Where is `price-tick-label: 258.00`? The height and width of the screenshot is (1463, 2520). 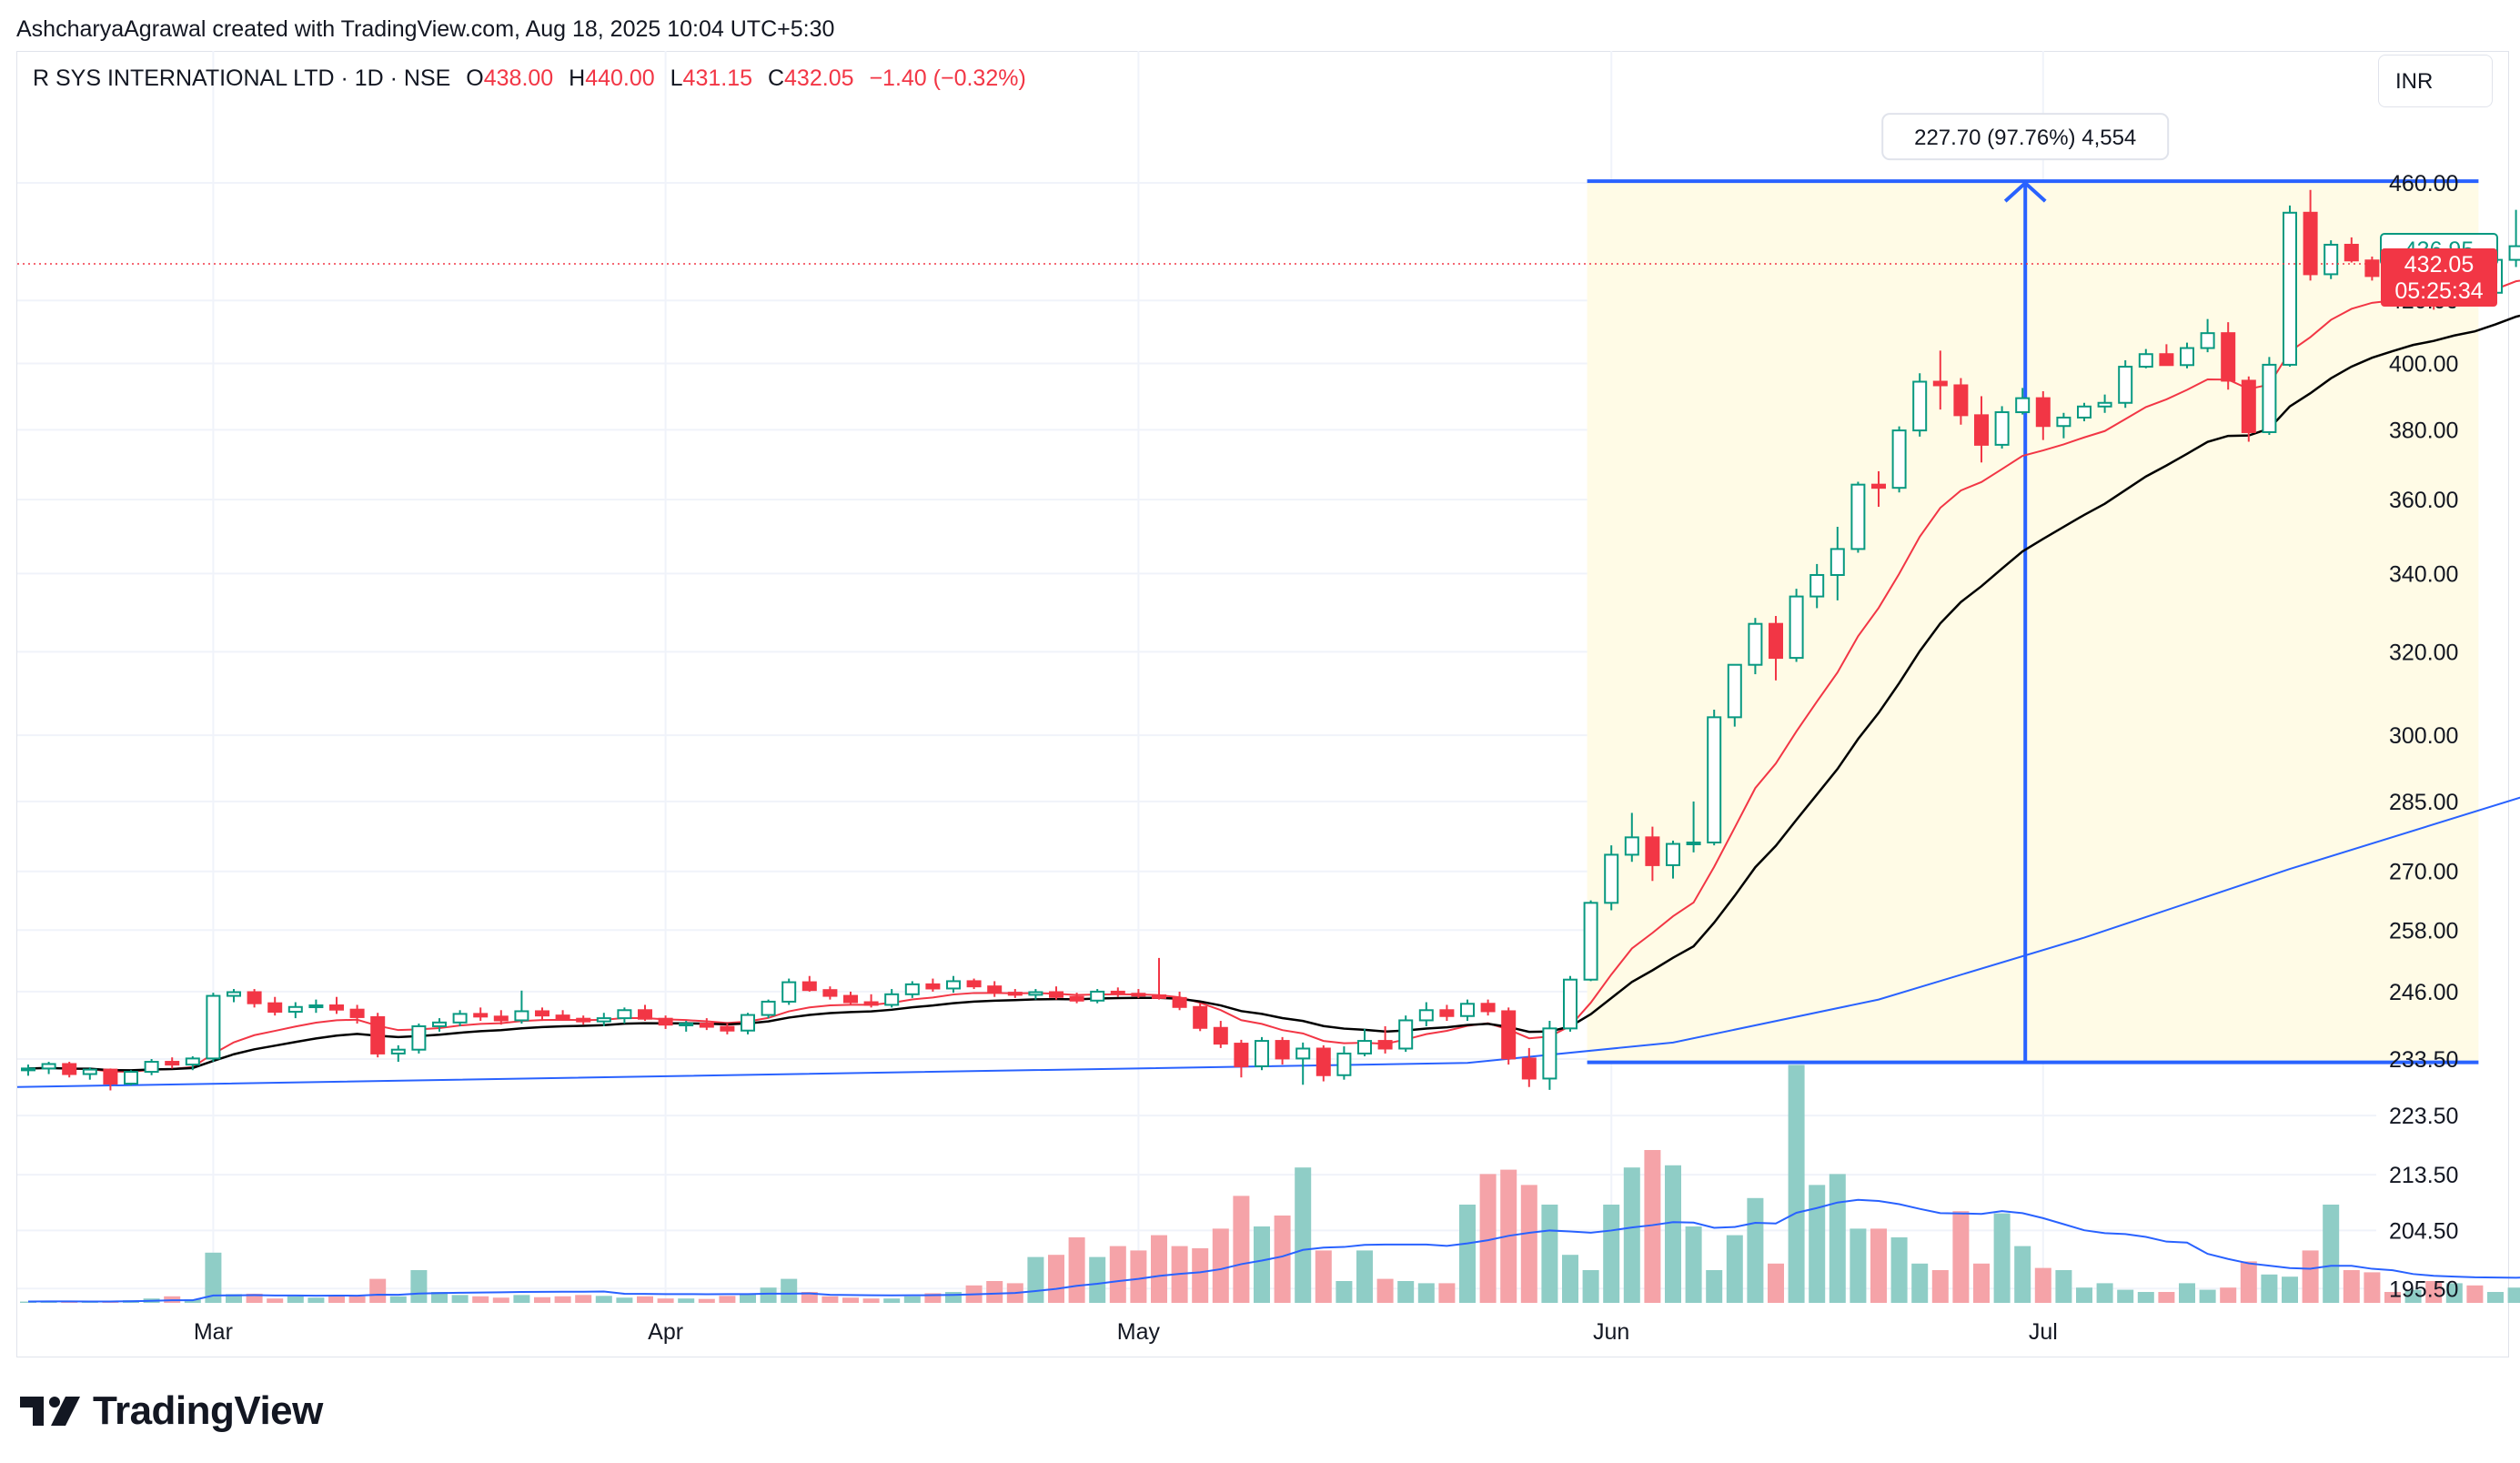
price-tick-label: 258.00 is located at coordinates (2424, 930).